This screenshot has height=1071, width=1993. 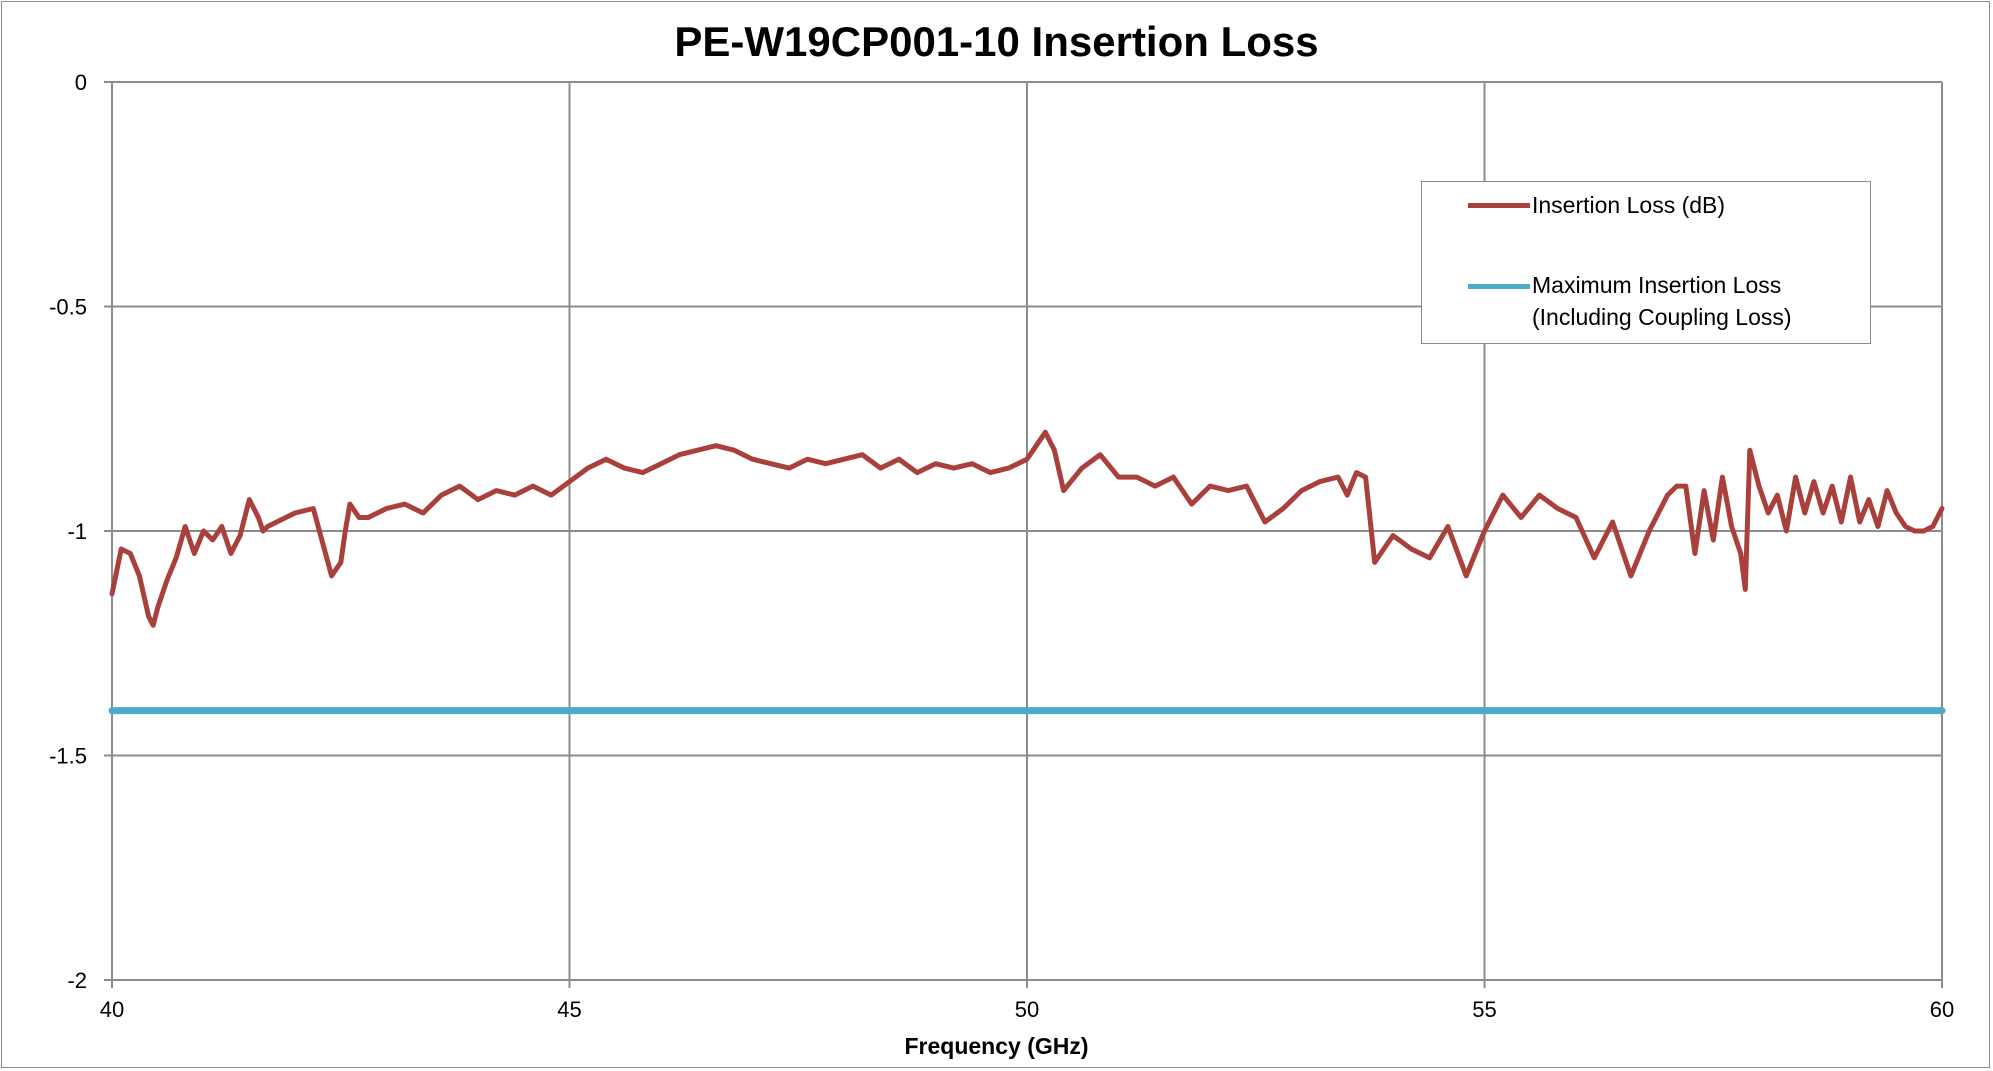 What do you see at coordinates (1484, 1009) in the screenshot?
I see `x-tick-label: 55` at bounding box center [1484, 1009].